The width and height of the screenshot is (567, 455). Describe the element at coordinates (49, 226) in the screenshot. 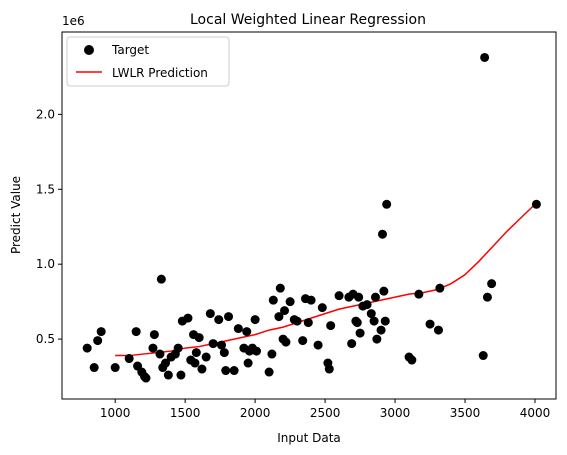

I see `y-axis-ticks: 0.5 1.0 1.5 2.0` at that location.